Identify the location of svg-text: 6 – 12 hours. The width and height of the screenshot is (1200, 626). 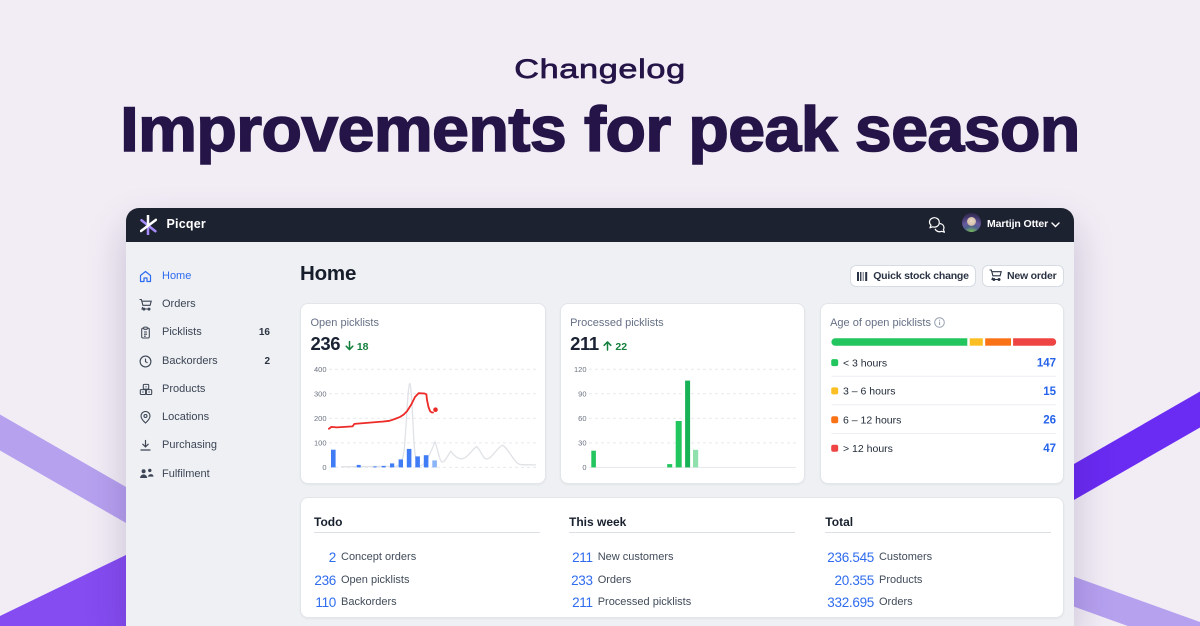
(872, 421).